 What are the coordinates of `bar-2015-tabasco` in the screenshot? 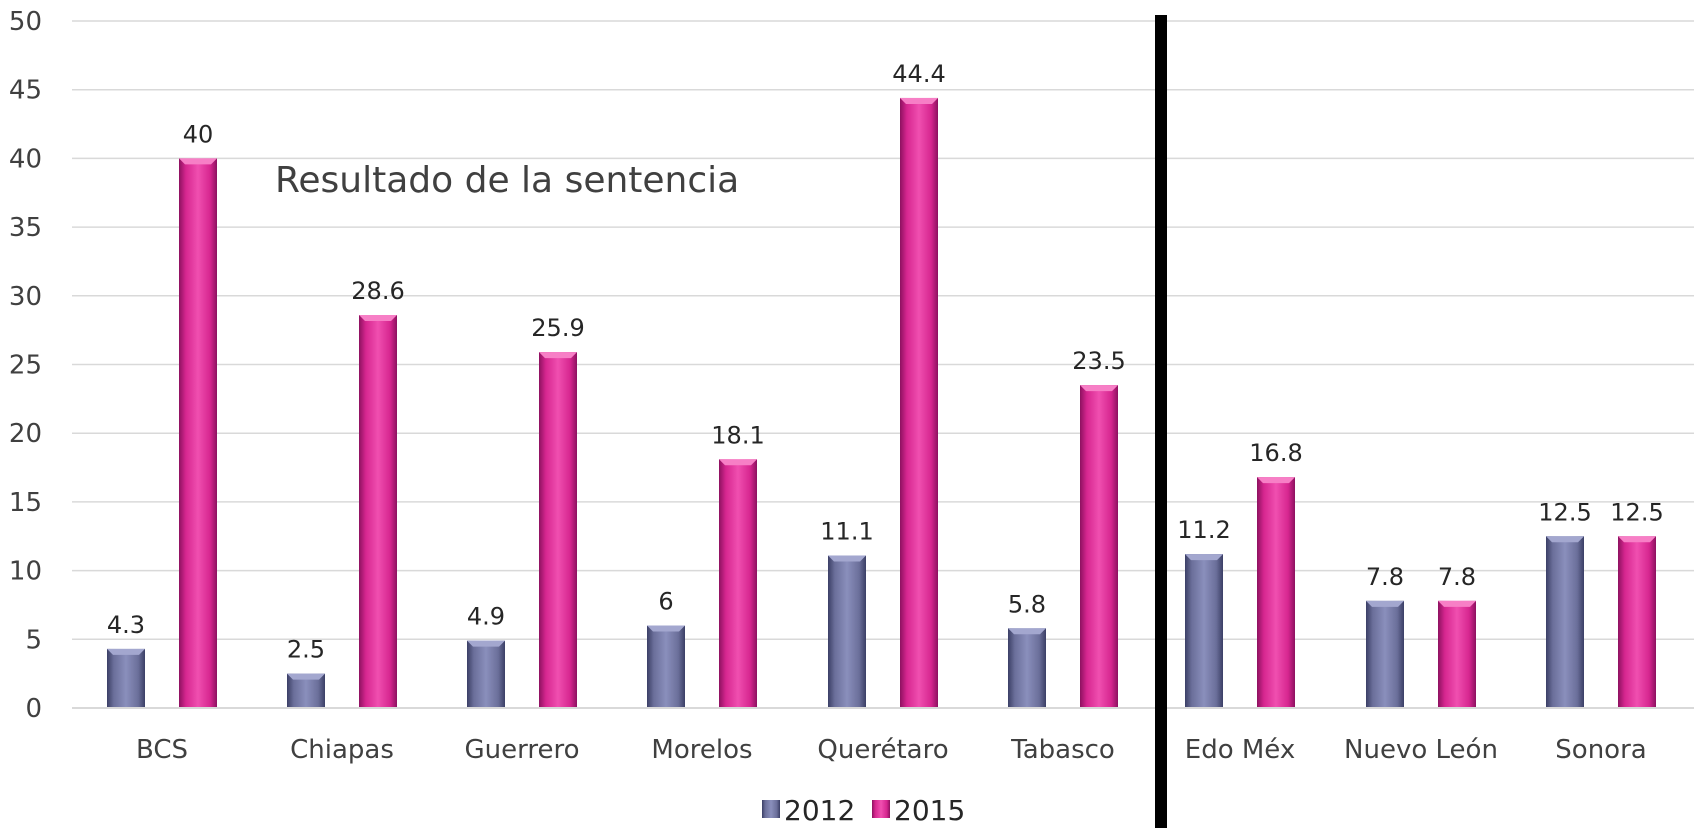 It's located at (1099, 546).